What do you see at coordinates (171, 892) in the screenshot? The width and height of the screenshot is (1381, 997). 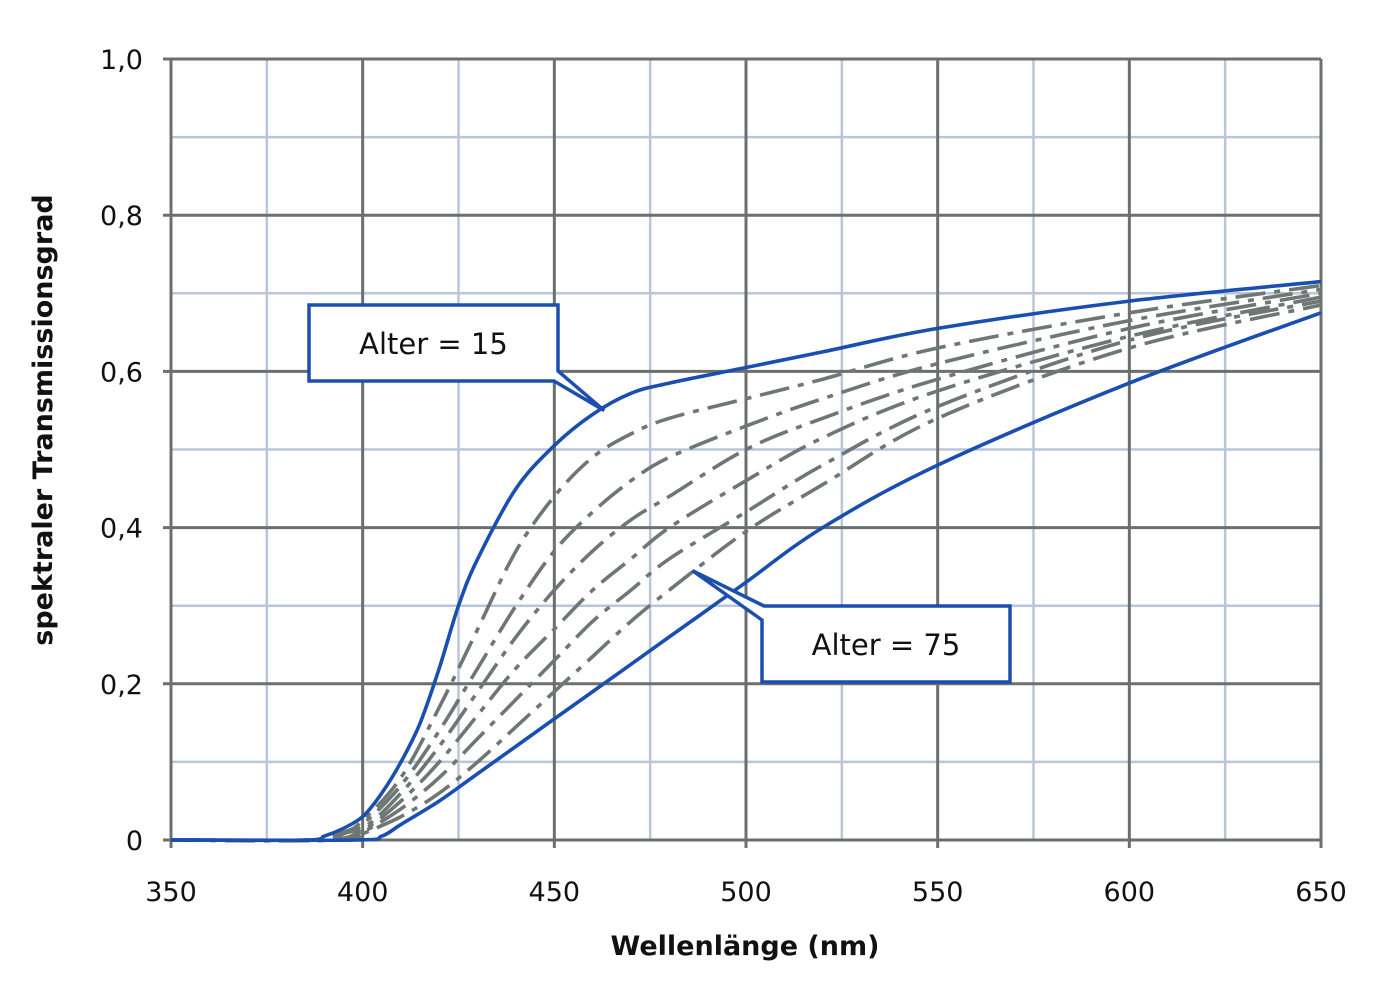 I see `x-tick-label: 350` at bounding box center [171, 892].